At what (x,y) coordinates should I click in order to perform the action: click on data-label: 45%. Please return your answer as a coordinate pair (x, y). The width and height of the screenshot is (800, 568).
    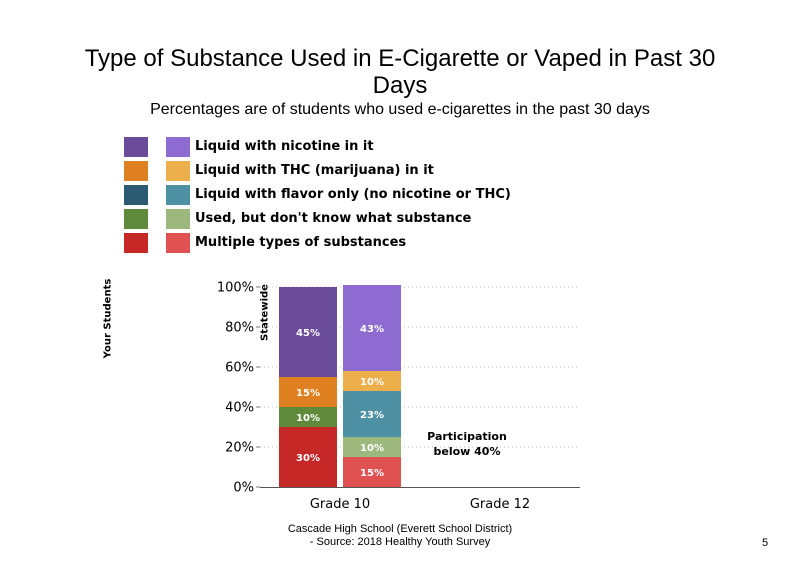
    Looking at the image, I should click on (308, 333).